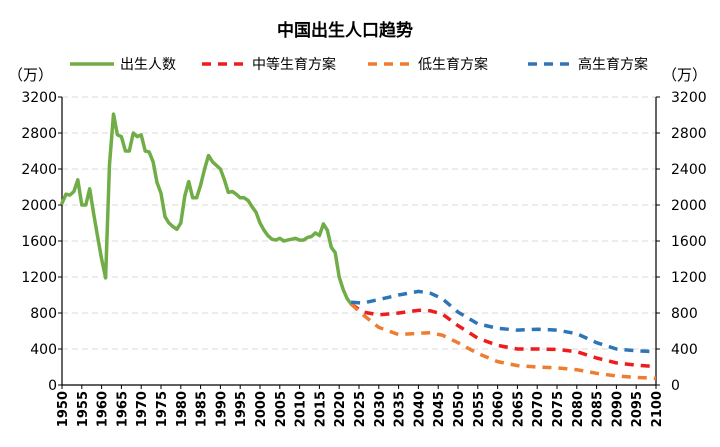 This screenshot has height=447, width=720. Describe the element at coordinates (39, 278) in the screenshot. I see `y-tick-left-1200: 1200` at that location.